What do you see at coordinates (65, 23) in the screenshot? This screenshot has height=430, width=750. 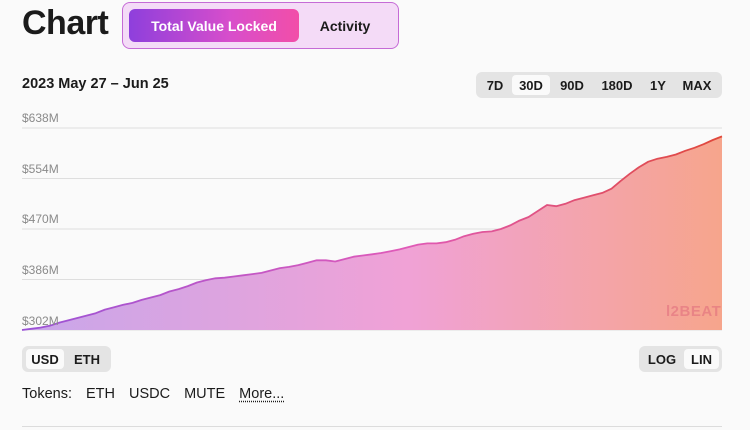 I see `page-title: Chart` at bounding box center [65, 23].